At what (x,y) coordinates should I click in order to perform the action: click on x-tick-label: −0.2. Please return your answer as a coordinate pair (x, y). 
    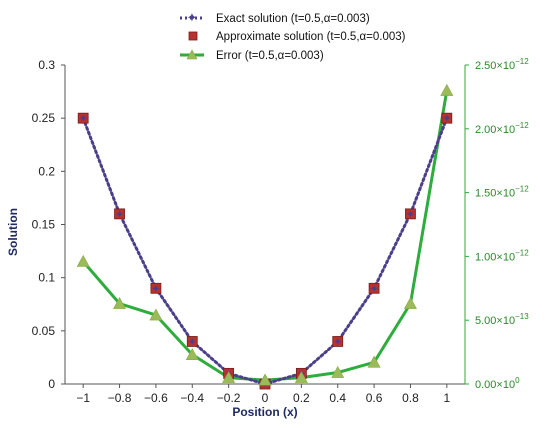
    Looking at the image, I should click on (229, 398).